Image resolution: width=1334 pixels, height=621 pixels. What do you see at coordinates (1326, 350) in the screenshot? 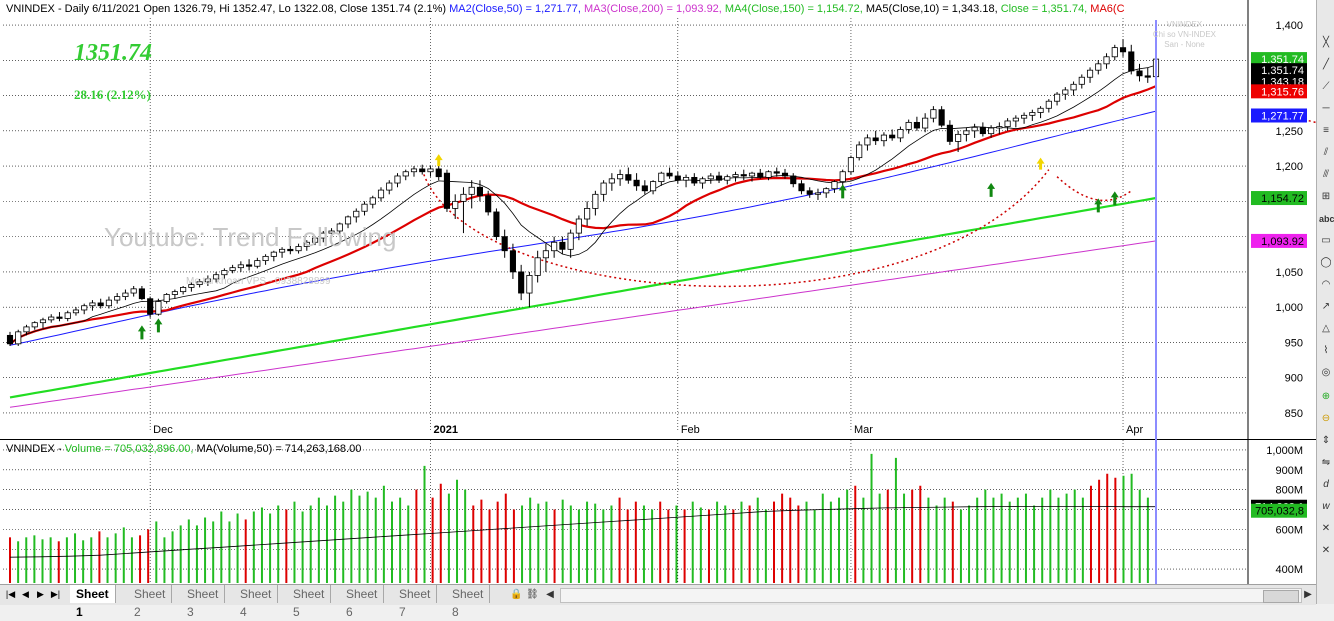
I see `polyline-tool-icon: ⌇` at bounding box center [1326, 350].